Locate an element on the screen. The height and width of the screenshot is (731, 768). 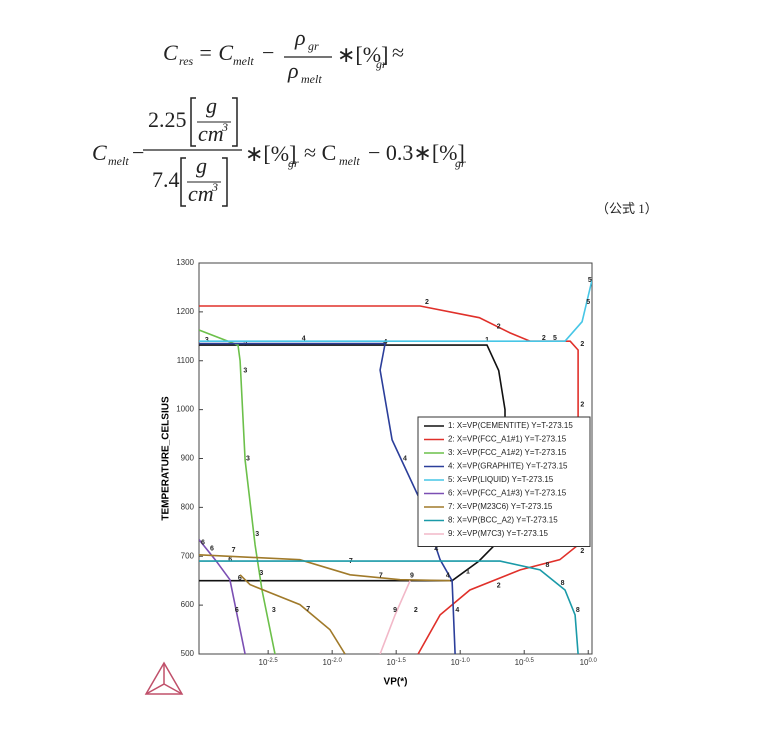
tick-exponent: -0.5 is located at coordinates (529, 661).